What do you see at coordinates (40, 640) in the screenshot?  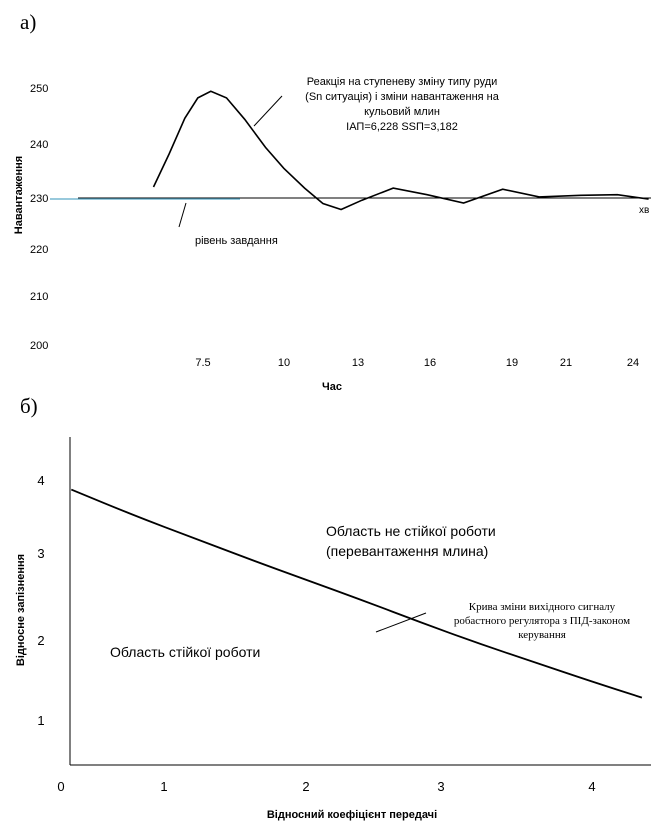 I see `chart-b-ytick: 2` at bounding box center [40, 640].